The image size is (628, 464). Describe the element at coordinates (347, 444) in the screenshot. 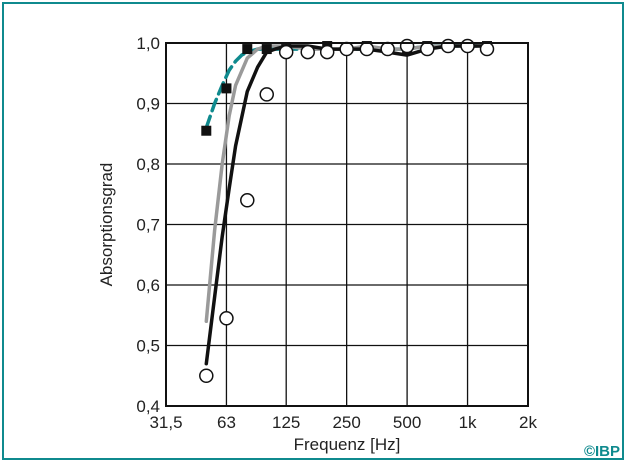

I see `x-axis-label: Frequenz [Hz]` at that location.